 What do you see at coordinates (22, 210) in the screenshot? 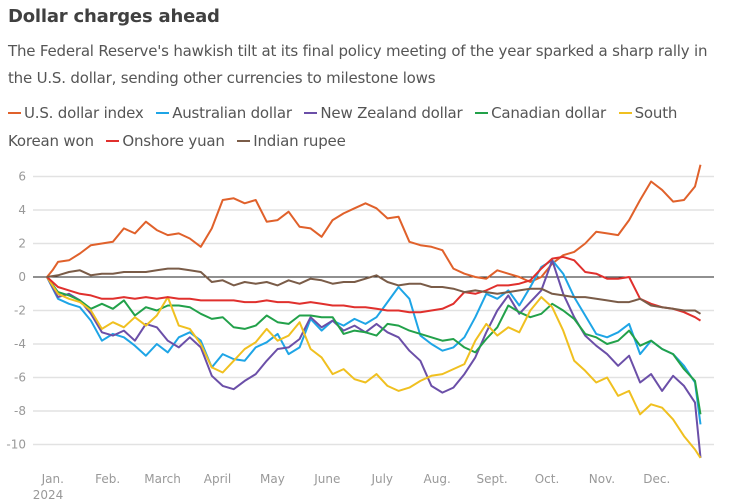
I see `y-tick-label: 4` at bounding box center [22, 210].